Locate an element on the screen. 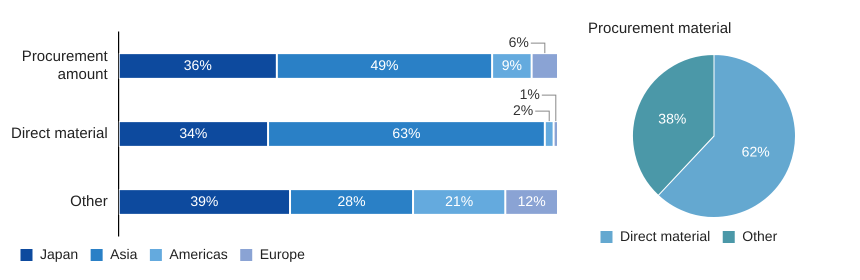 This screenshot has width=860, height=280. legend-label: Japan is located at coordinates (59, 254).